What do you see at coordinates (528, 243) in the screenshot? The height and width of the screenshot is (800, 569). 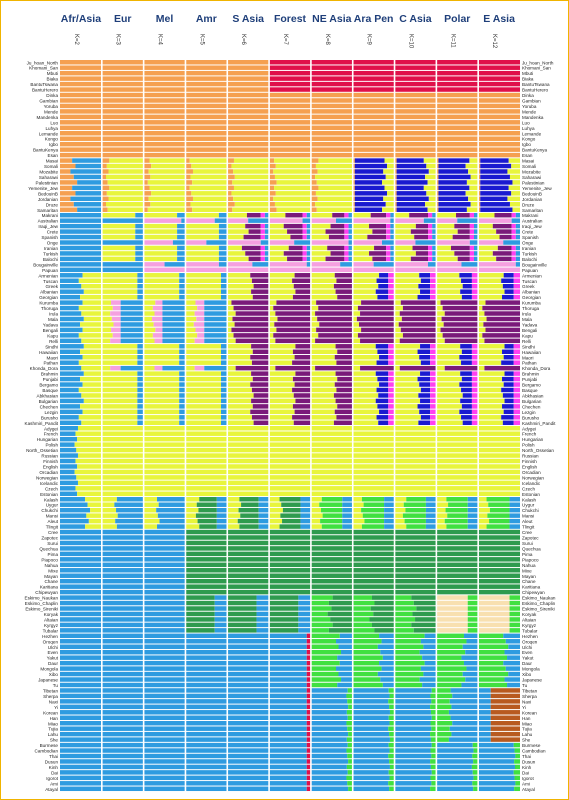 I see `population-label-right: Onge` at bounding box center [528, 243].